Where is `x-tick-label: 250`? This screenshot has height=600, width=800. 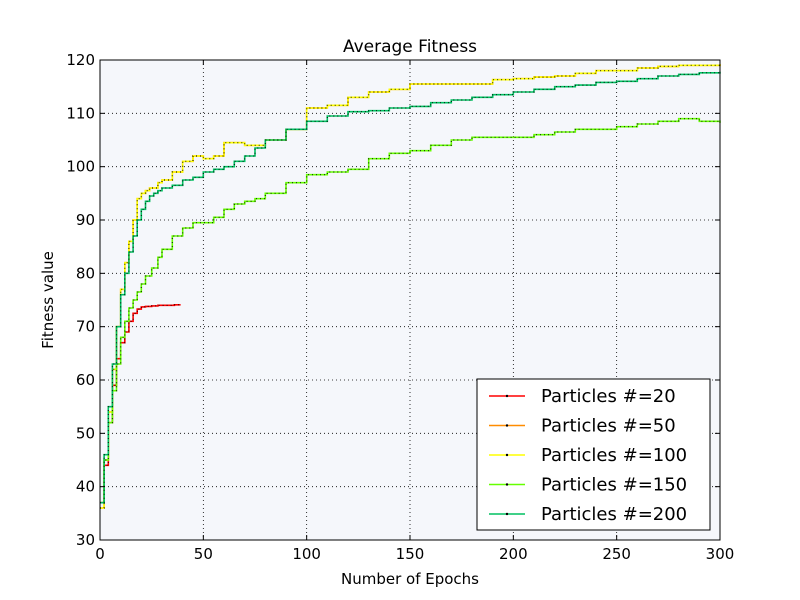
x-tick-label: 250 is located at coordinates (616, 554).